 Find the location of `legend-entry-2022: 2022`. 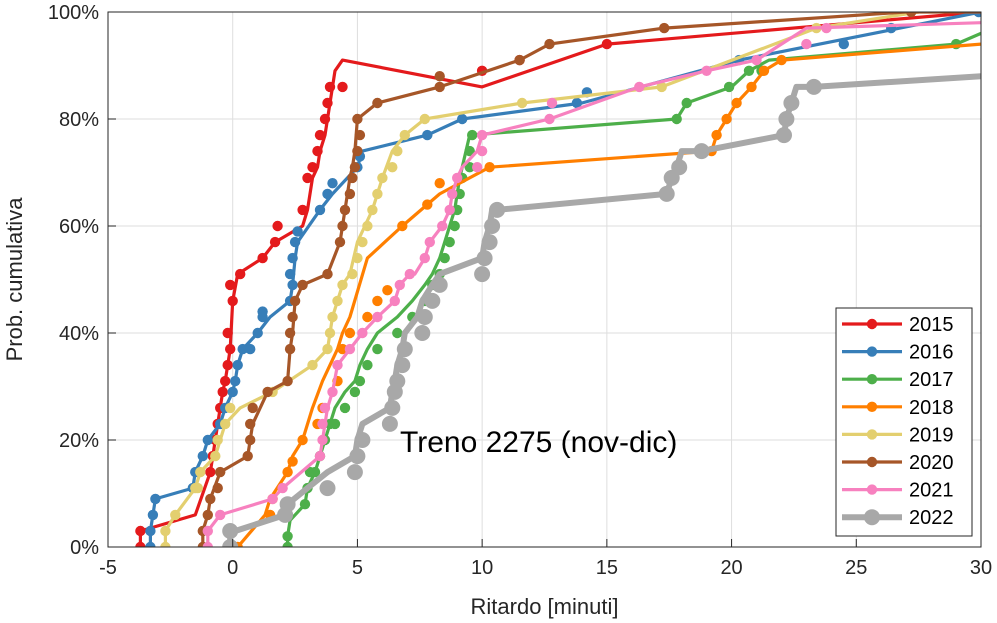

legend-entry-2022: 2022 is located at coordinates (898, 518).